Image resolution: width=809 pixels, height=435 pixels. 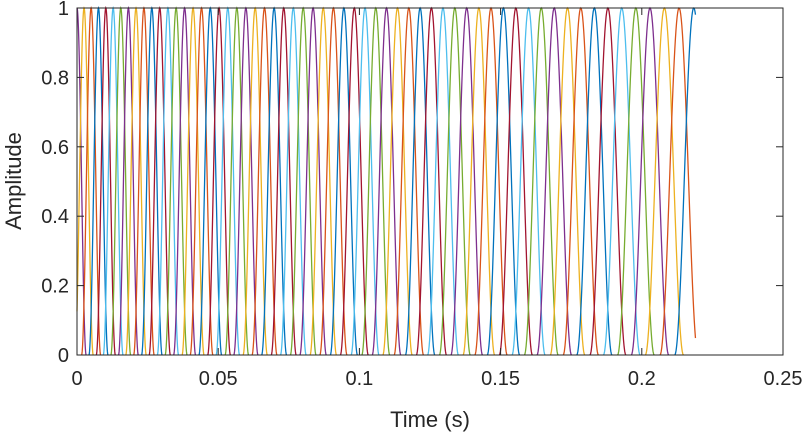 I want to click on x-tick-label: 0.2, so click(x=642, y=379).